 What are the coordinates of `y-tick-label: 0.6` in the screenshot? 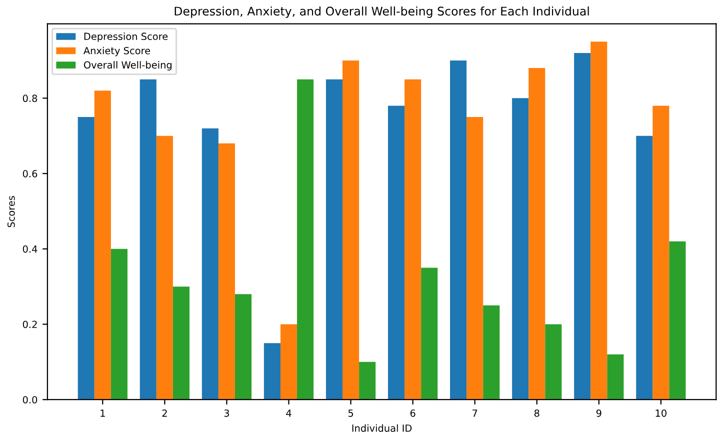 It's located at (30, 174).